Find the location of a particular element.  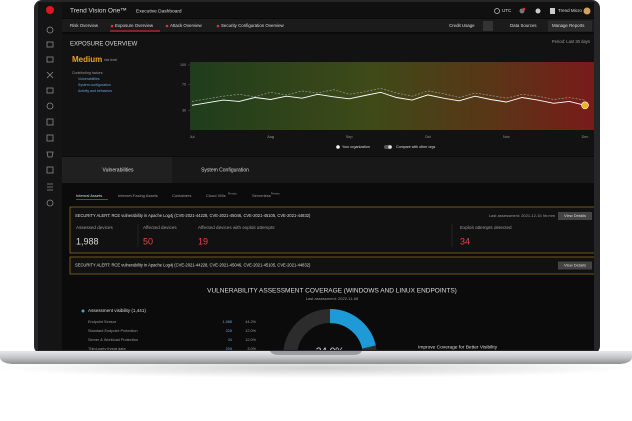

risk-note: risk level is located at coordinates (110, 60).